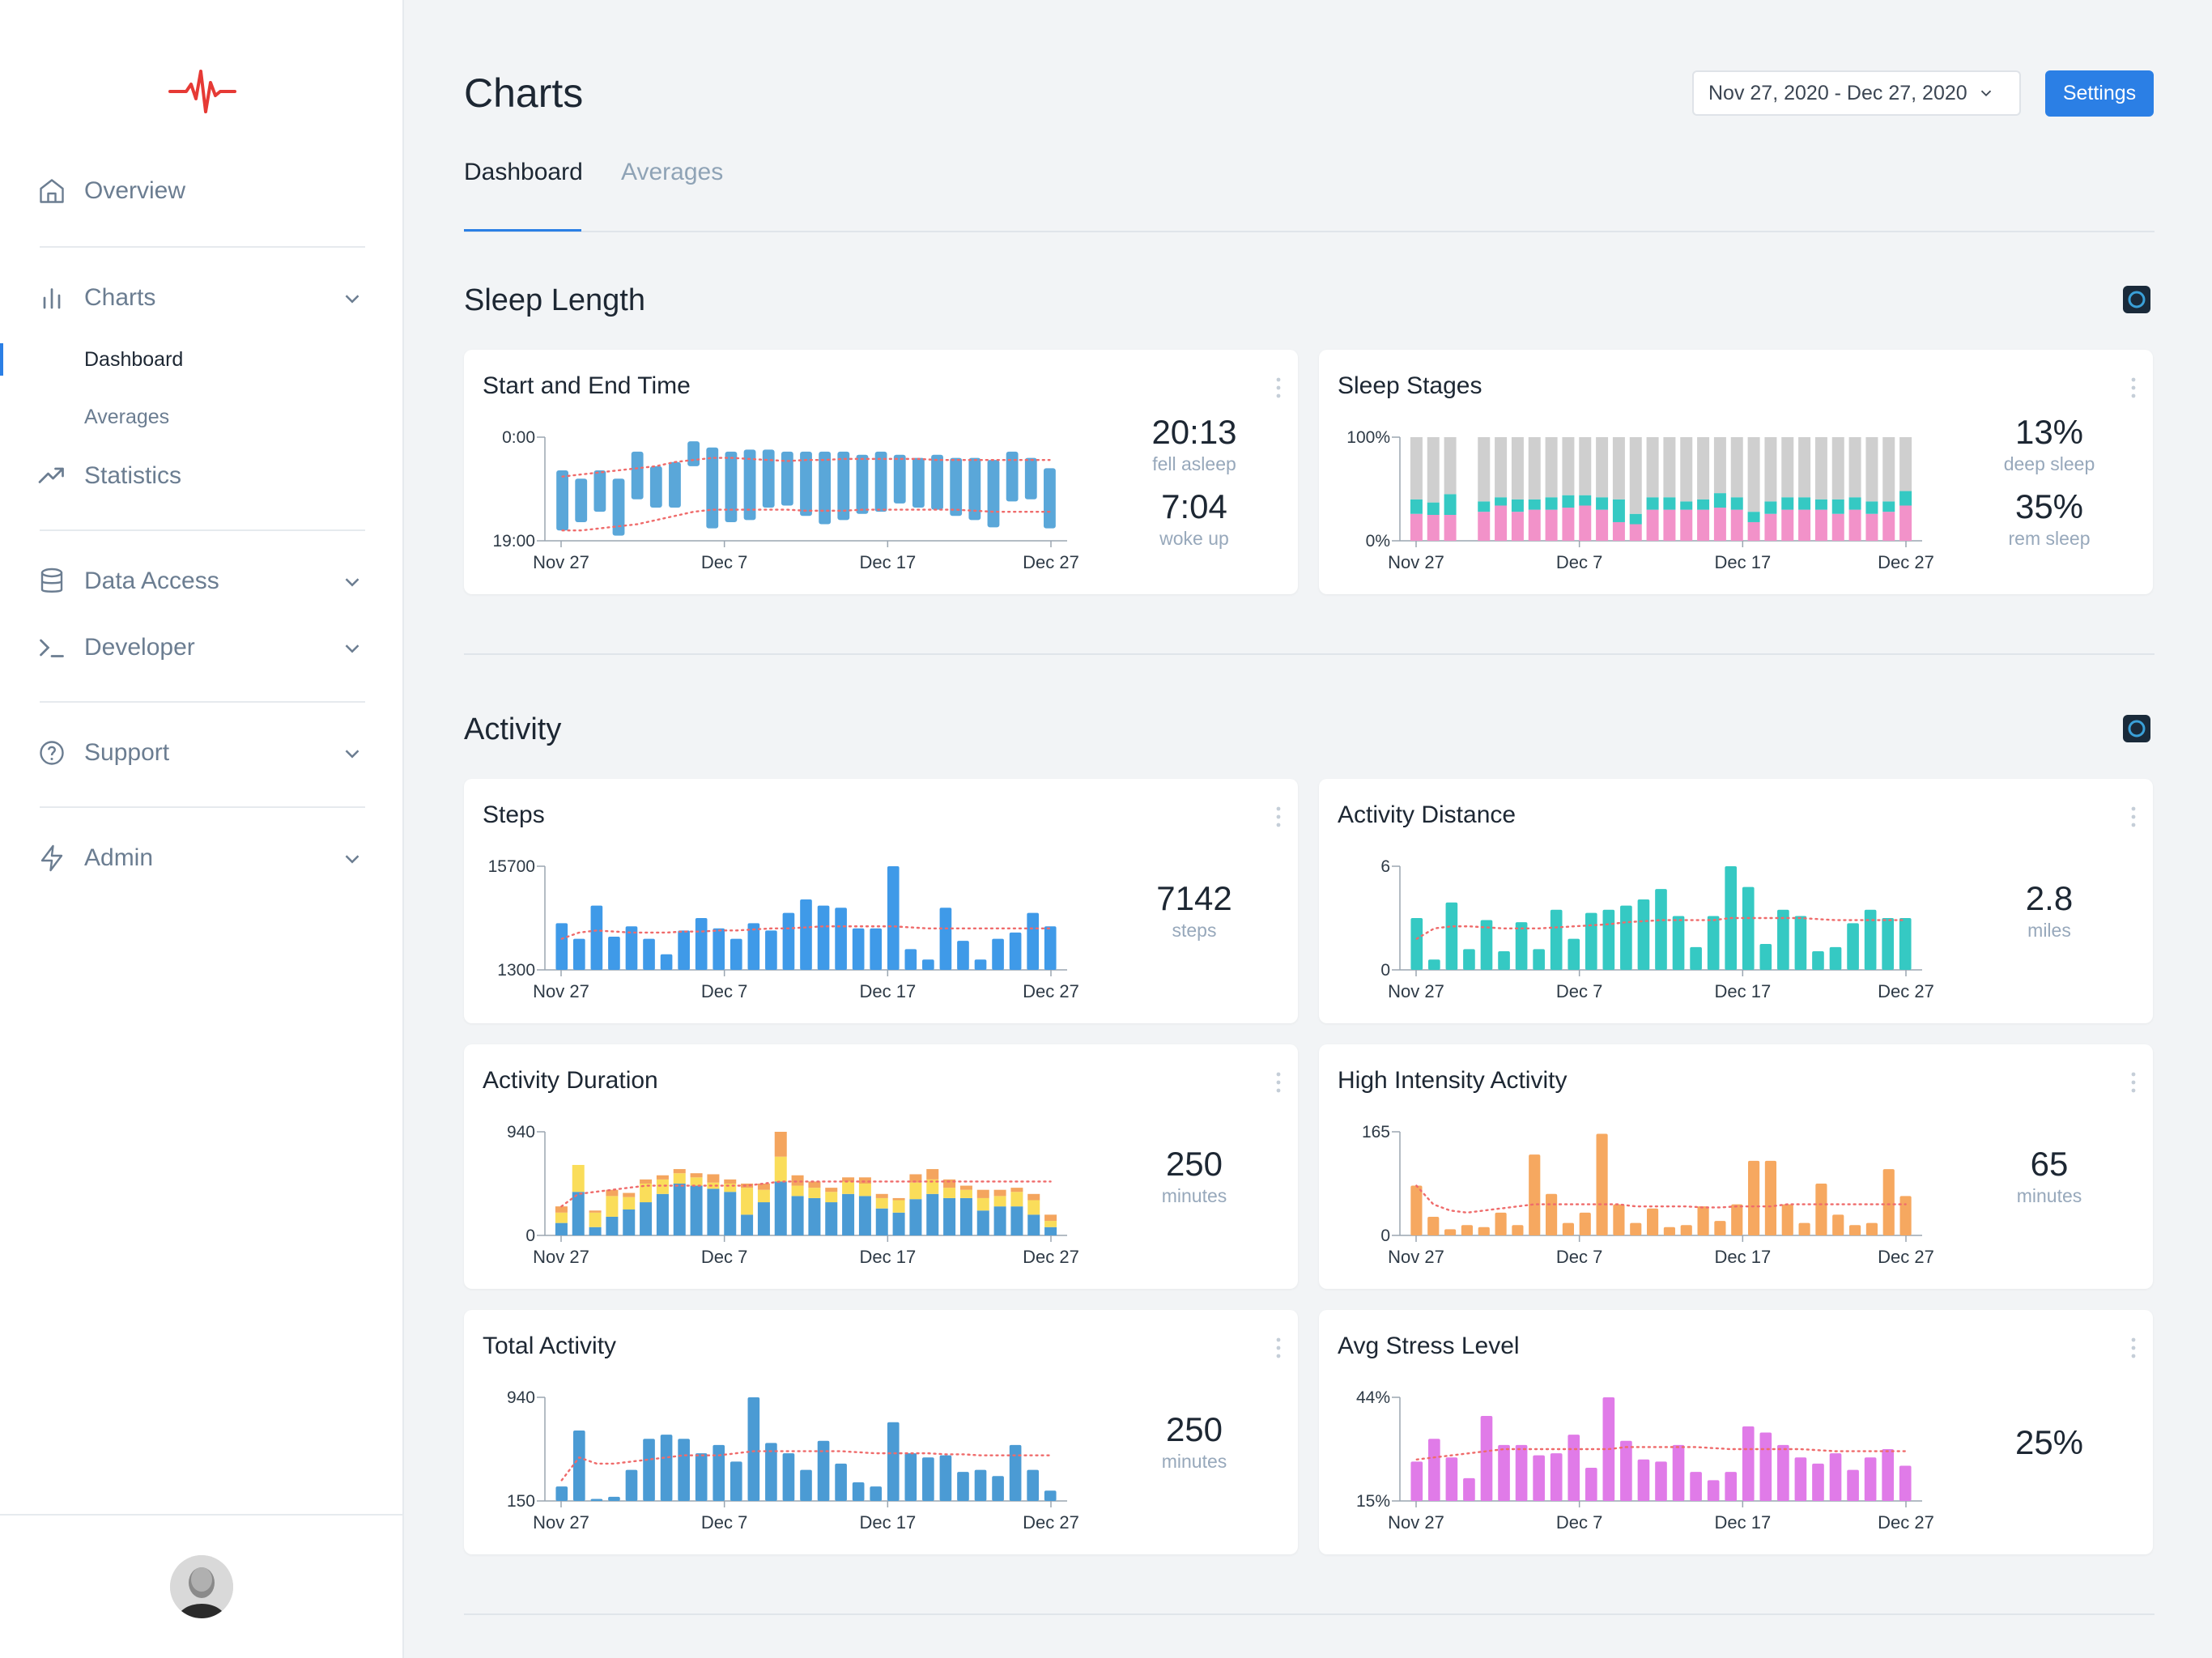 This screenshot has height=1658, width=2212. I want to click on stat-high-intensity-label: minutes, so click(2049, 1195).